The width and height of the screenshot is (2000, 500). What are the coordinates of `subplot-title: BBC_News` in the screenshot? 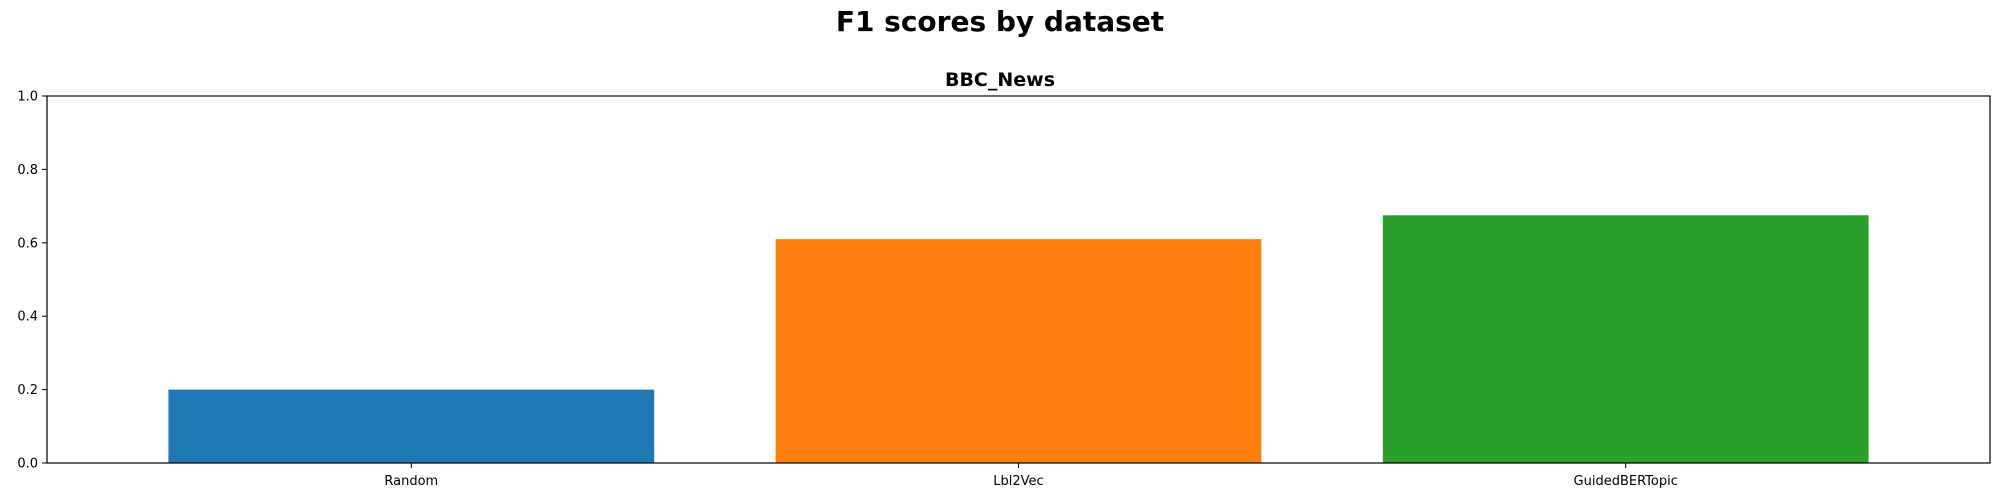 It's located at (1000, 80).